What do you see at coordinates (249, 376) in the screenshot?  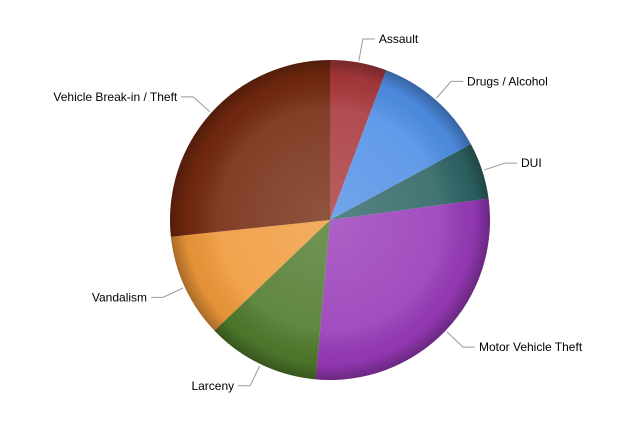 I see `leader-line-larceny` at bounding box center [249, 376].